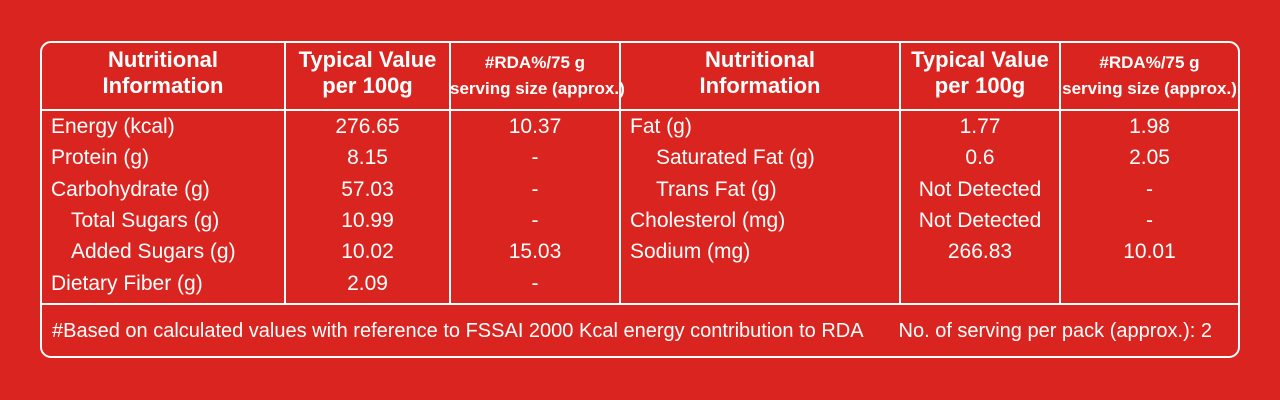 This screenshot has height=400, width=1280. Describe the element at coordinates (535, 126) in the screenshot. I see `rda-value: 10.37` at that location.